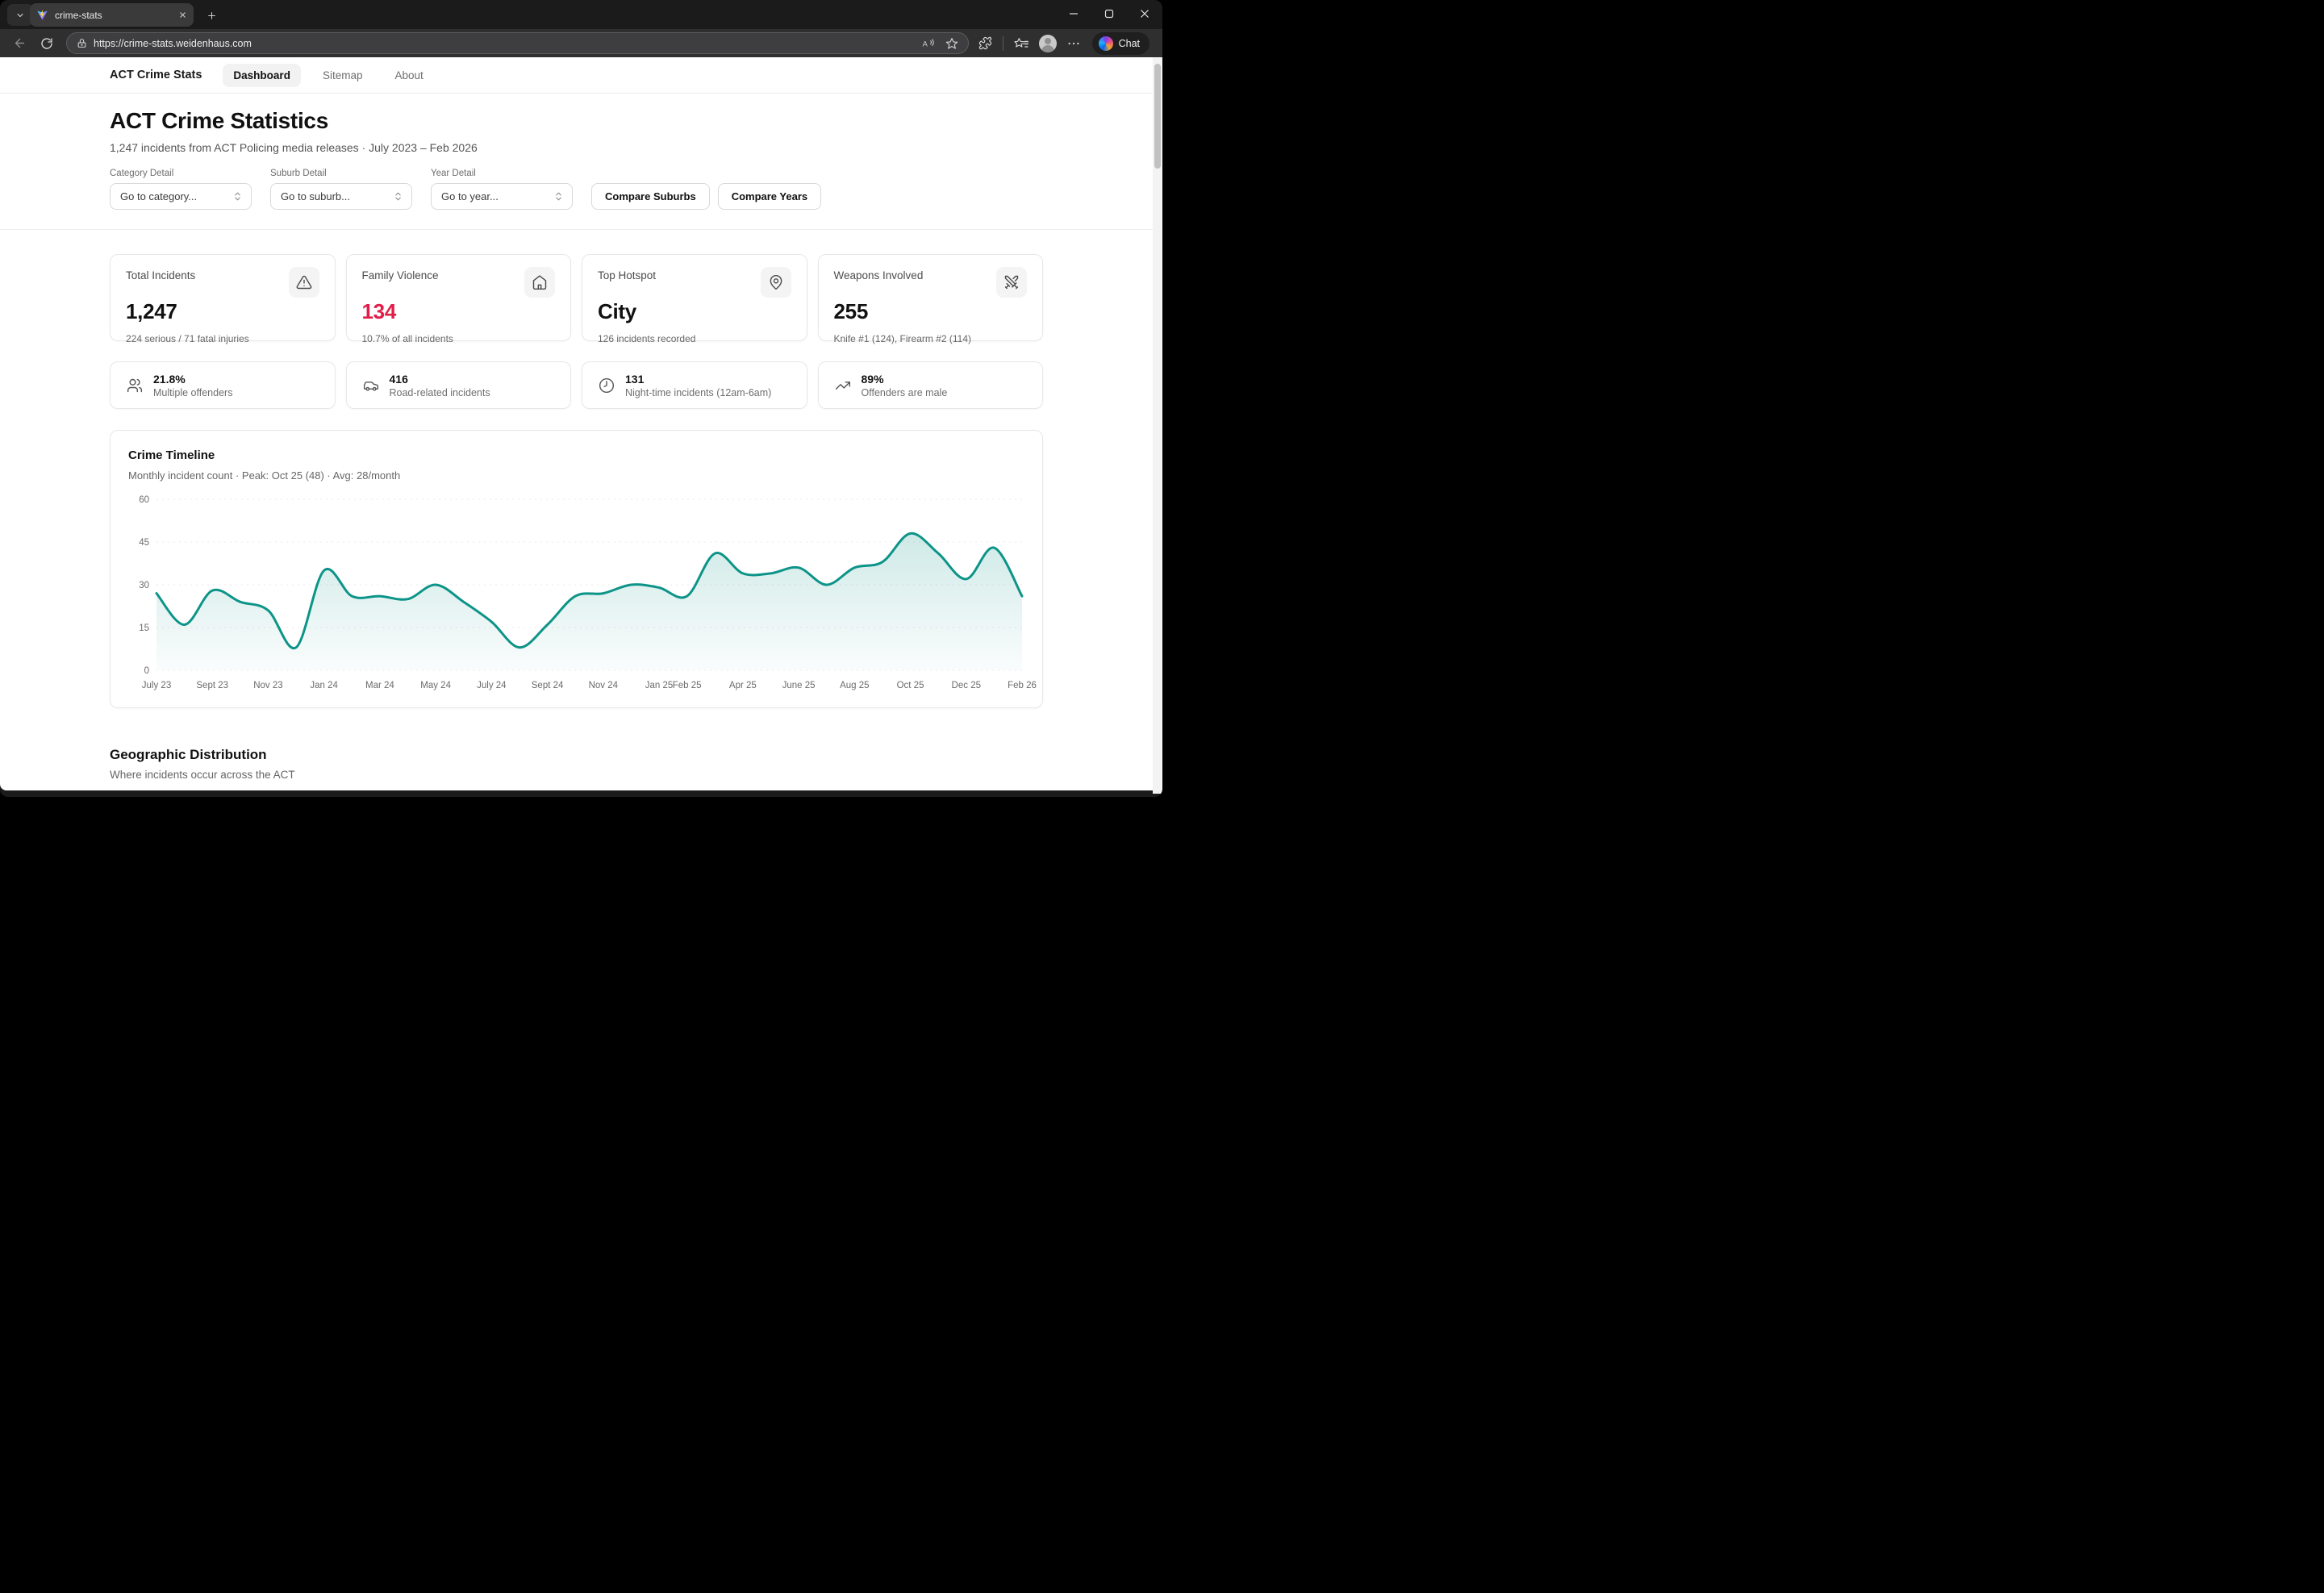 Image resolution: width=2324 pixels, height=1593 pixels. What do you see at coordinates (223, 385) in the screenshot?
I see `mini-card-multiple-offenders: 21.8% Multiple offenders` at bounding box center [223, 385].